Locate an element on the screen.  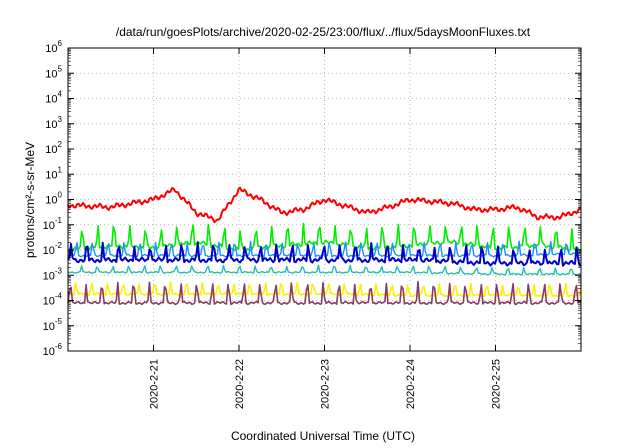
y-tick-label: 10⁻¹ is located at coordinates (53, 224).